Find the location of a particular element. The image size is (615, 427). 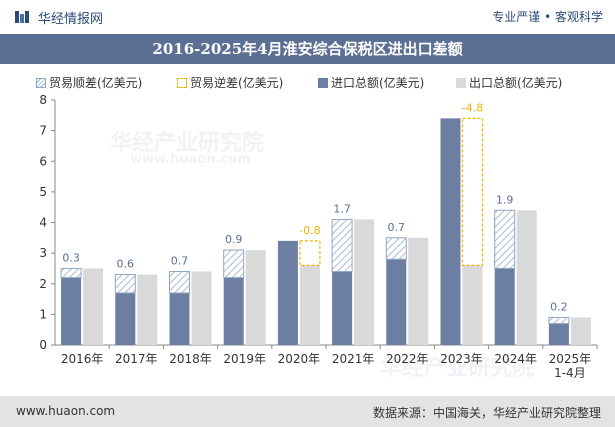

legend-item-deficit: 贸易逆差(亿美元) is located at coordinates (230, 83).